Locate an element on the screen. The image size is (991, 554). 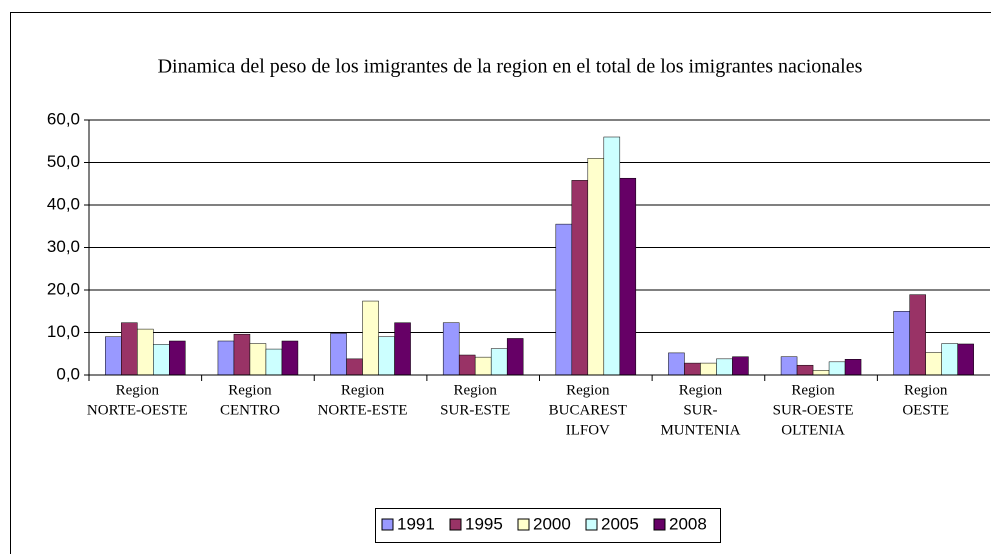
y-tick-label: 0,0 is located at coordinates (68, 373).